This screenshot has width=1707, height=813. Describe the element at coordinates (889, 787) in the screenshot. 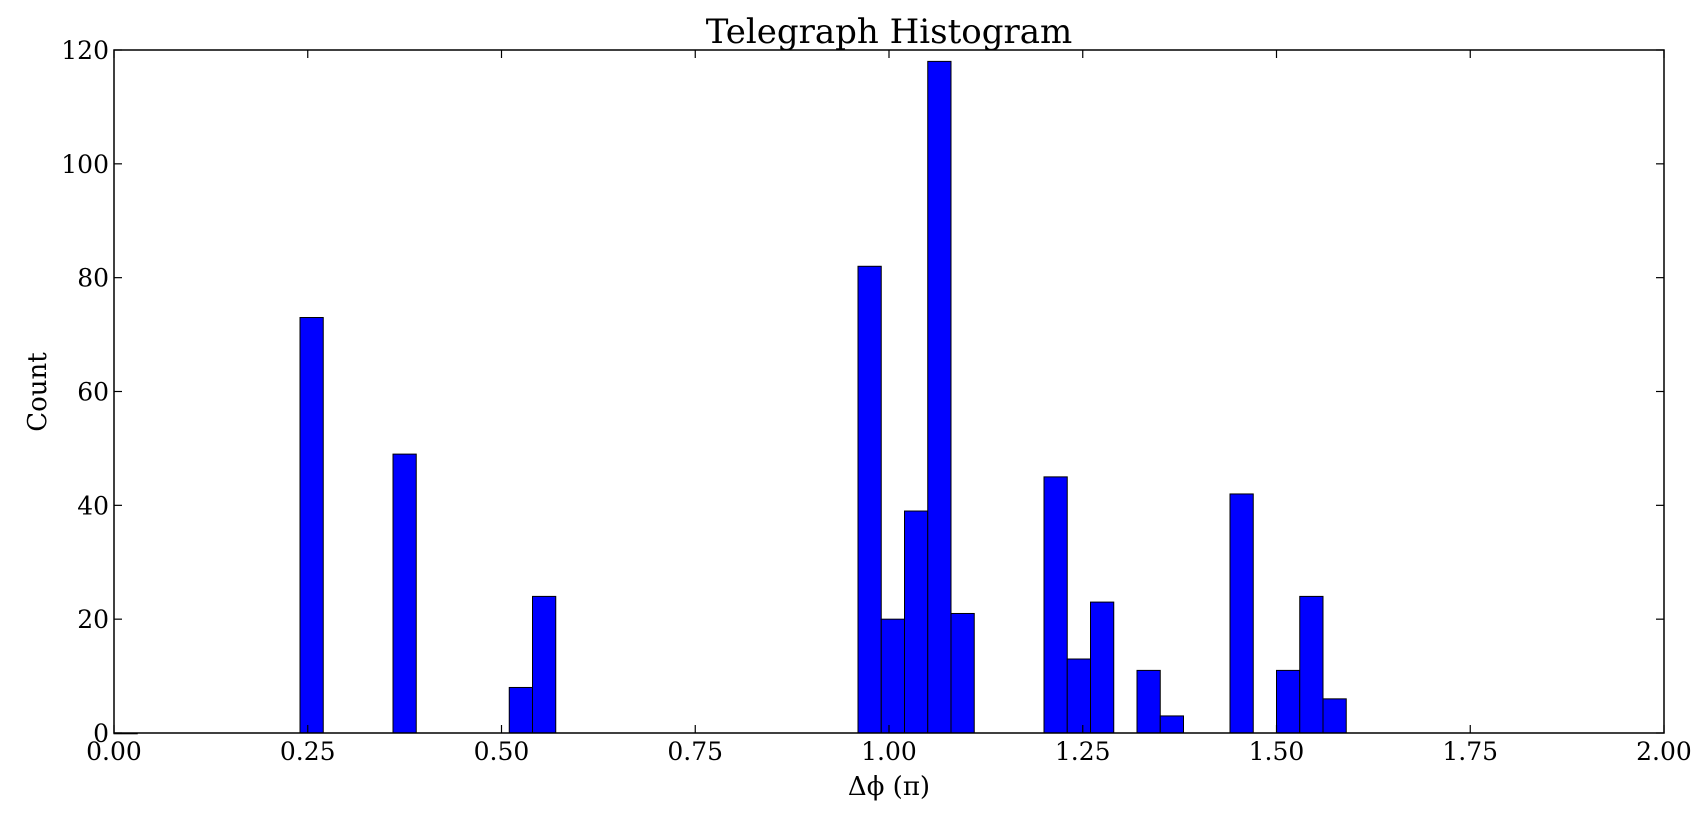

I see `x-axis-label: Δϕ (π)` at that location.